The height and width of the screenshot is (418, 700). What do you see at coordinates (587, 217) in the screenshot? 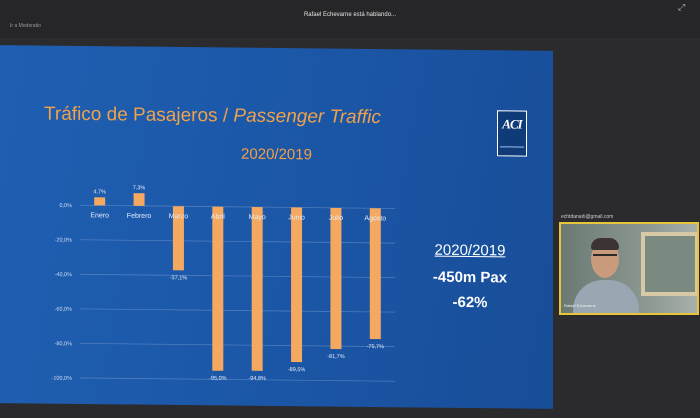
I see `participant-email: echtdanarli@gmail.com` at bounding box center [587, 217].